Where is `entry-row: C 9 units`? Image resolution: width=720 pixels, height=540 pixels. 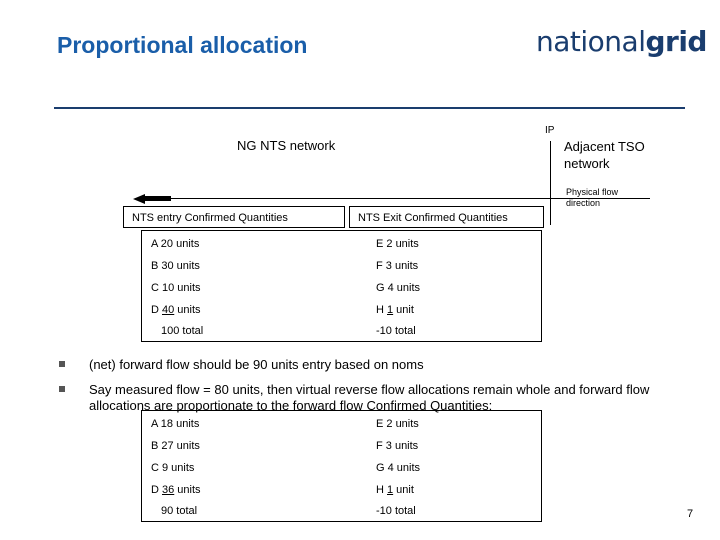 entry-row: C 9 units is located at coordinates (173, 468).